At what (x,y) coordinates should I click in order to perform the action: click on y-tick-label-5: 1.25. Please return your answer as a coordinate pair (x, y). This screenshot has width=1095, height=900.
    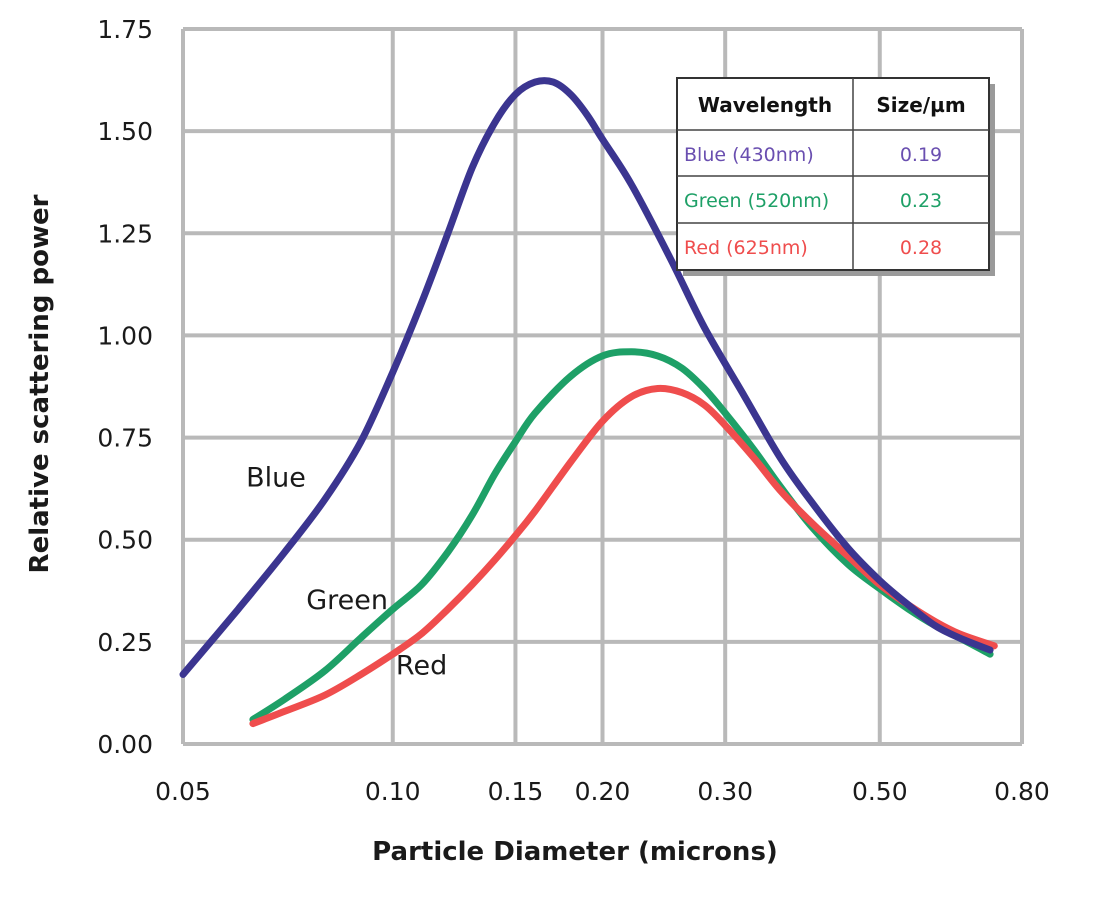
    Looking at the image, I should click on (125, 233).